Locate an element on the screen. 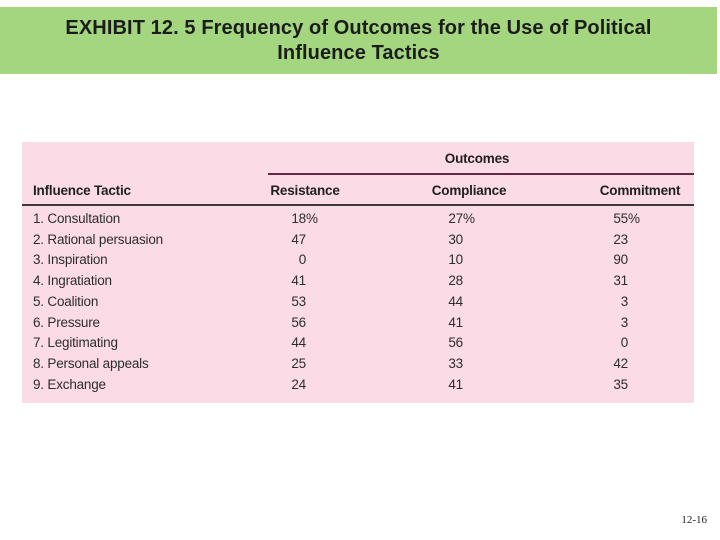 The width and height of the screenshot is (720, 540). commitment-number: 0 is located at coordinates (624, 343).